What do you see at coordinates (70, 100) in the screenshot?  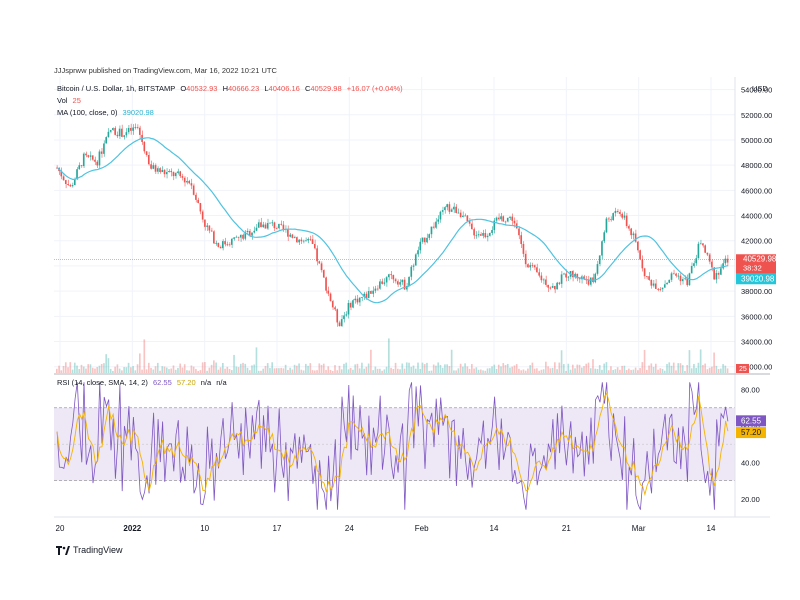 I see `volume-legend: Vol 25` at bounding box center [70, 100].